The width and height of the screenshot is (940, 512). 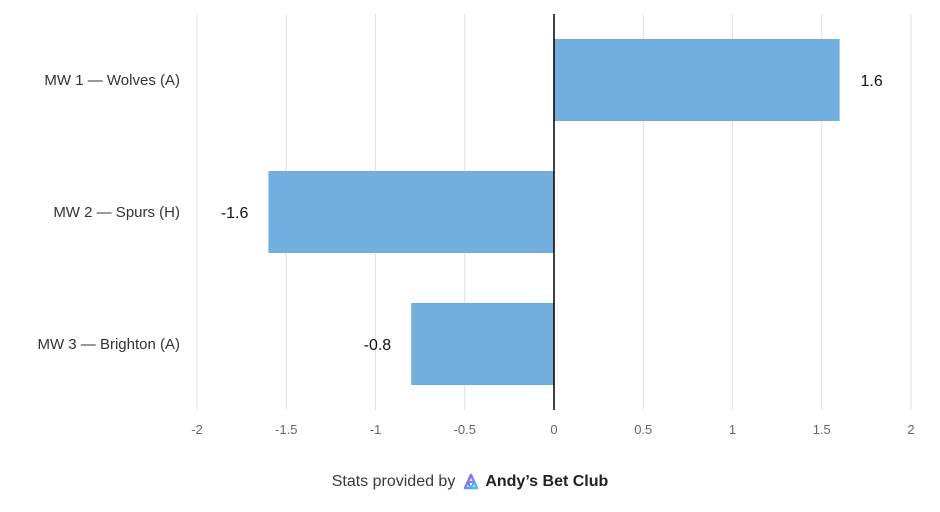 What do you see at coordinates (871, 81) in the screenshot?
I see `data-label: 1.6` at bounding box center [871, 81].